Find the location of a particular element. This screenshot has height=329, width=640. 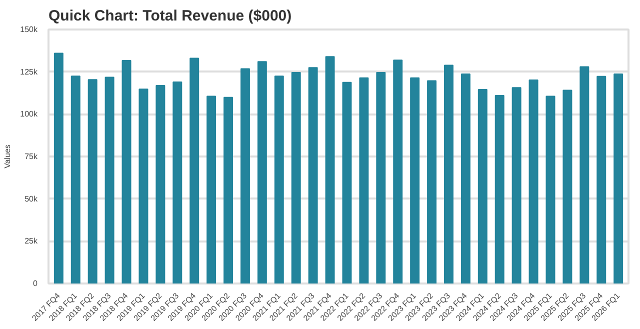

y-tick-label: 125k is located at coordinates (29, 71).